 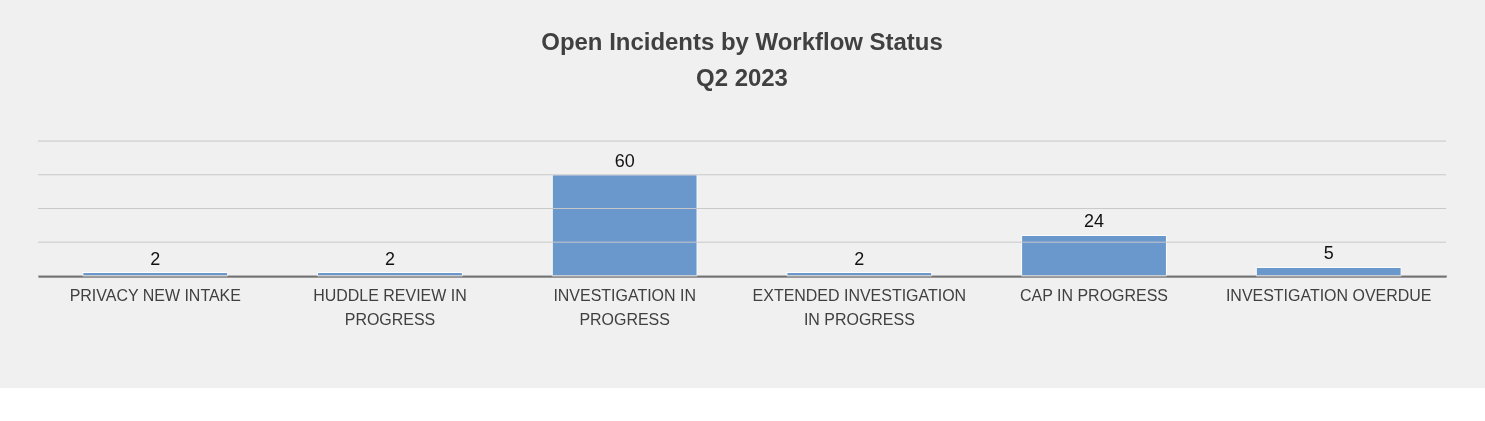 I want to click on chart-title: Open Incidents by Workflow Status Q2 2023, so click(x=742, y=59).